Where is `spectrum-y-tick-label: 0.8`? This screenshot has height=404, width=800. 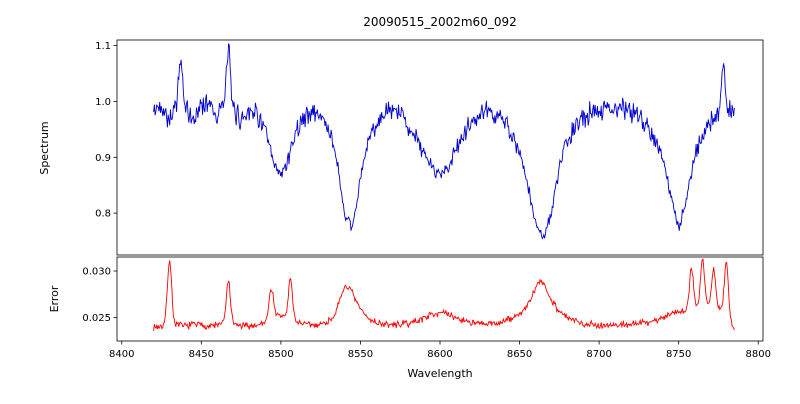
spectrum-y-tick-label: 0.8 is located at coordinates (103, 214).